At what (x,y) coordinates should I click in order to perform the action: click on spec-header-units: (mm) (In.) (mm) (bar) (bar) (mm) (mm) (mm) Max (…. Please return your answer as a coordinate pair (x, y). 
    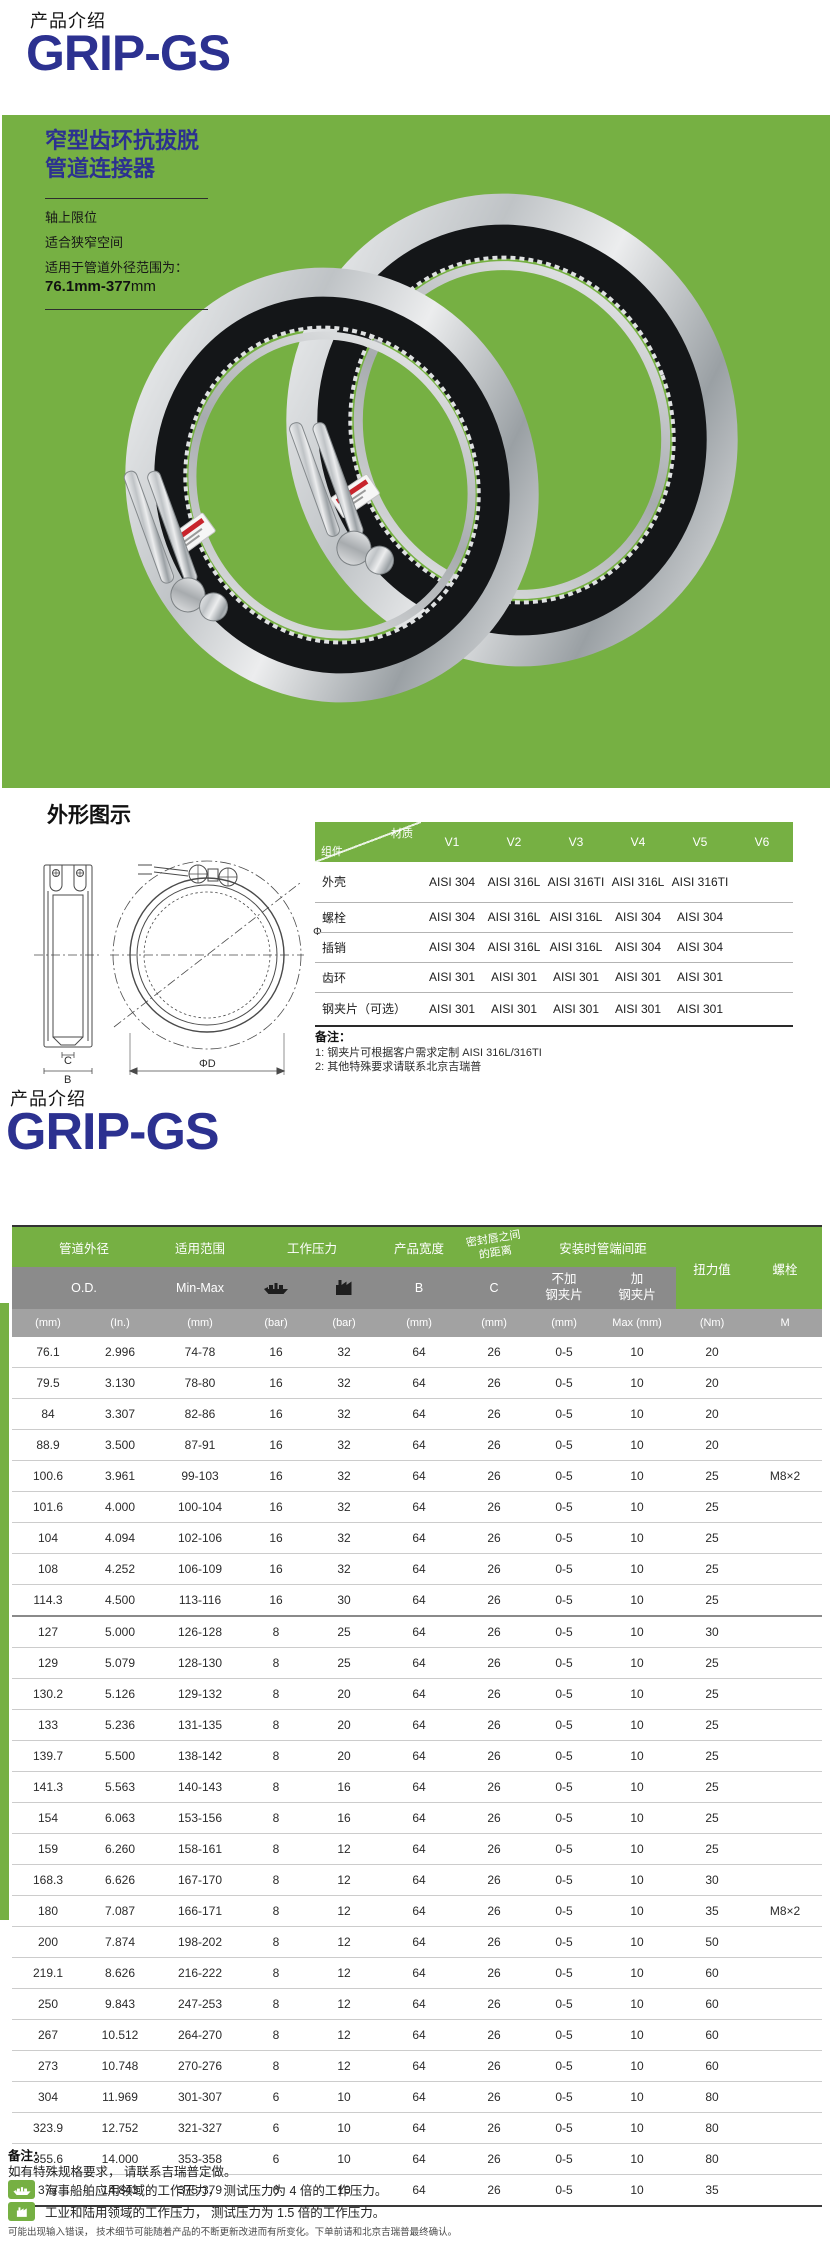
    Looking at the image, I should click on (417, 1323).